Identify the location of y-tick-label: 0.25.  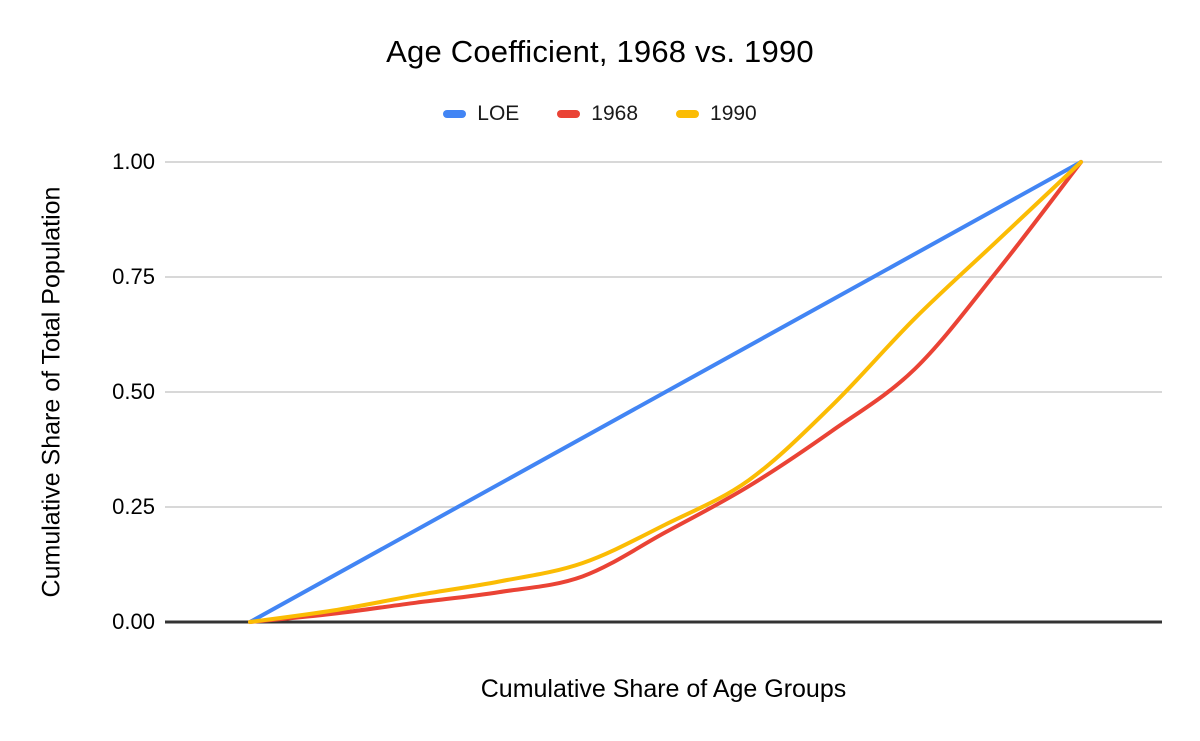
(133, 506).